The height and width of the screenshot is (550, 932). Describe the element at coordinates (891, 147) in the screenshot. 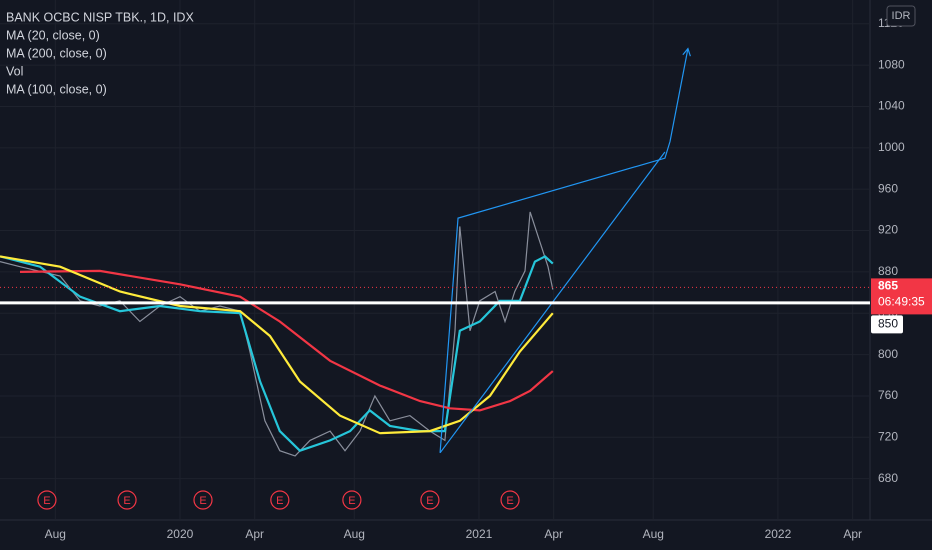

I see `y-tick-label: 1000` at that location.